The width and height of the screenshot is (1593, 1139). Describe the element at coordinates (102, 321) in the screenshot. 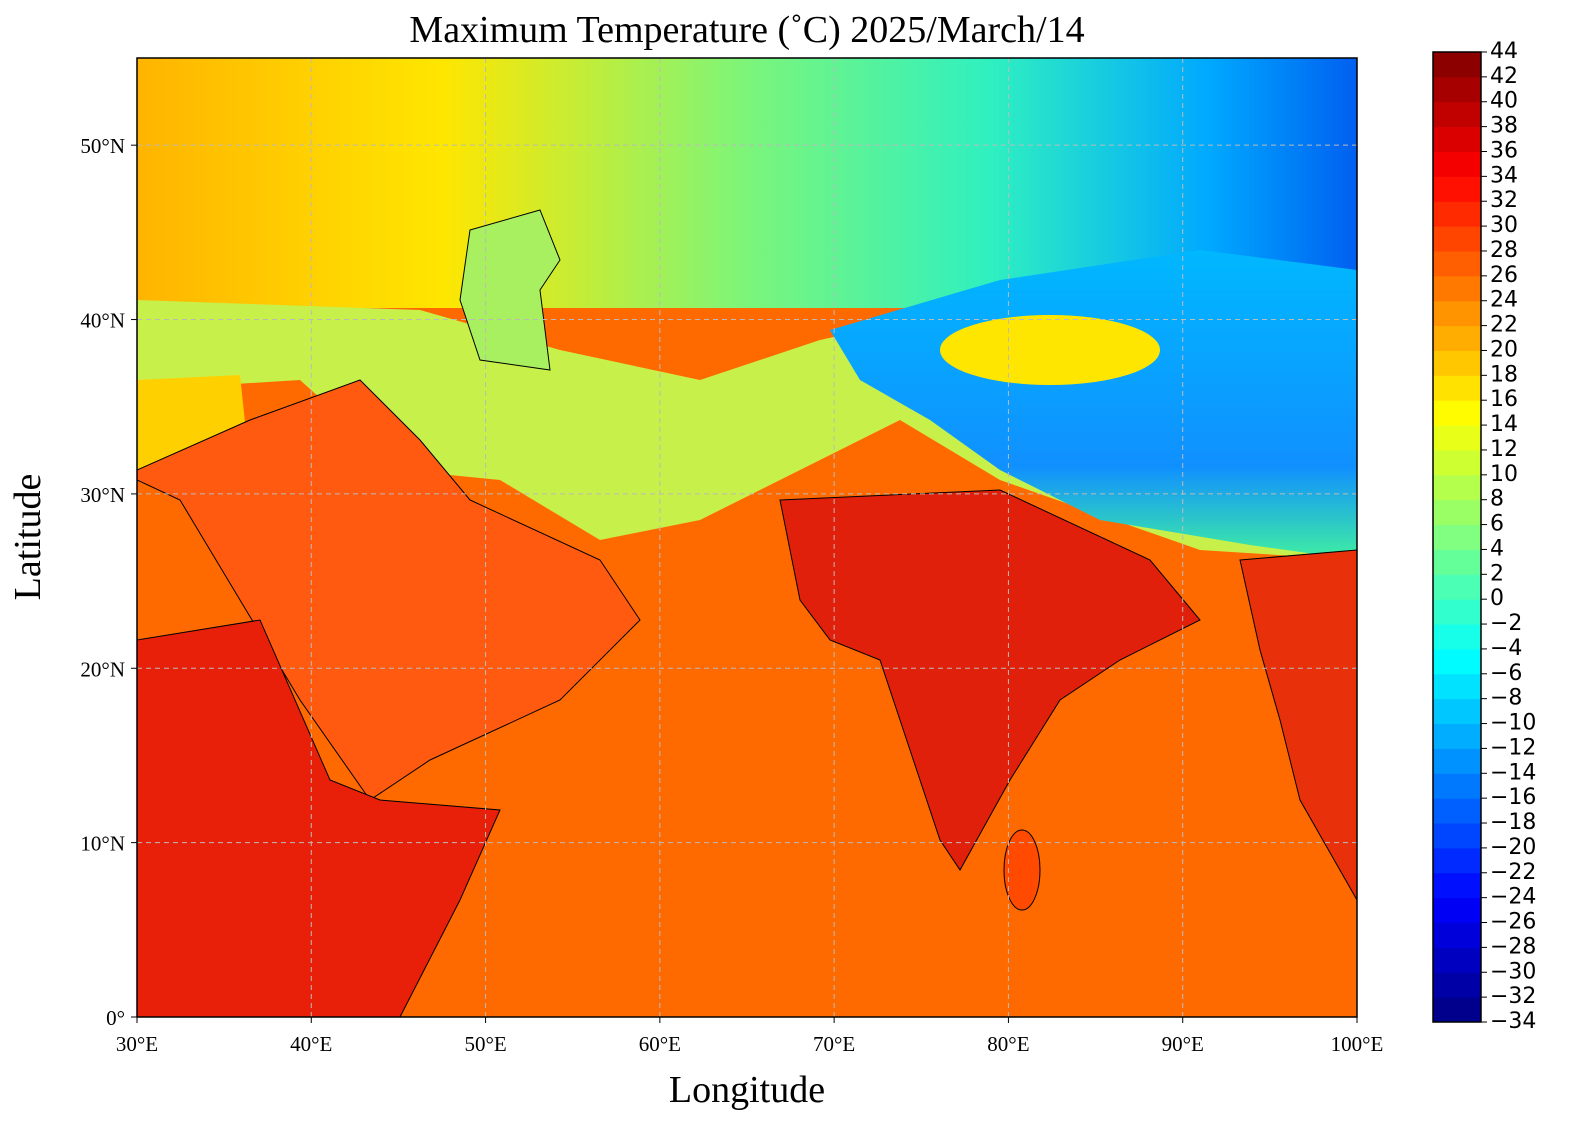

I see `y-tick-label: 40°N` at that location.